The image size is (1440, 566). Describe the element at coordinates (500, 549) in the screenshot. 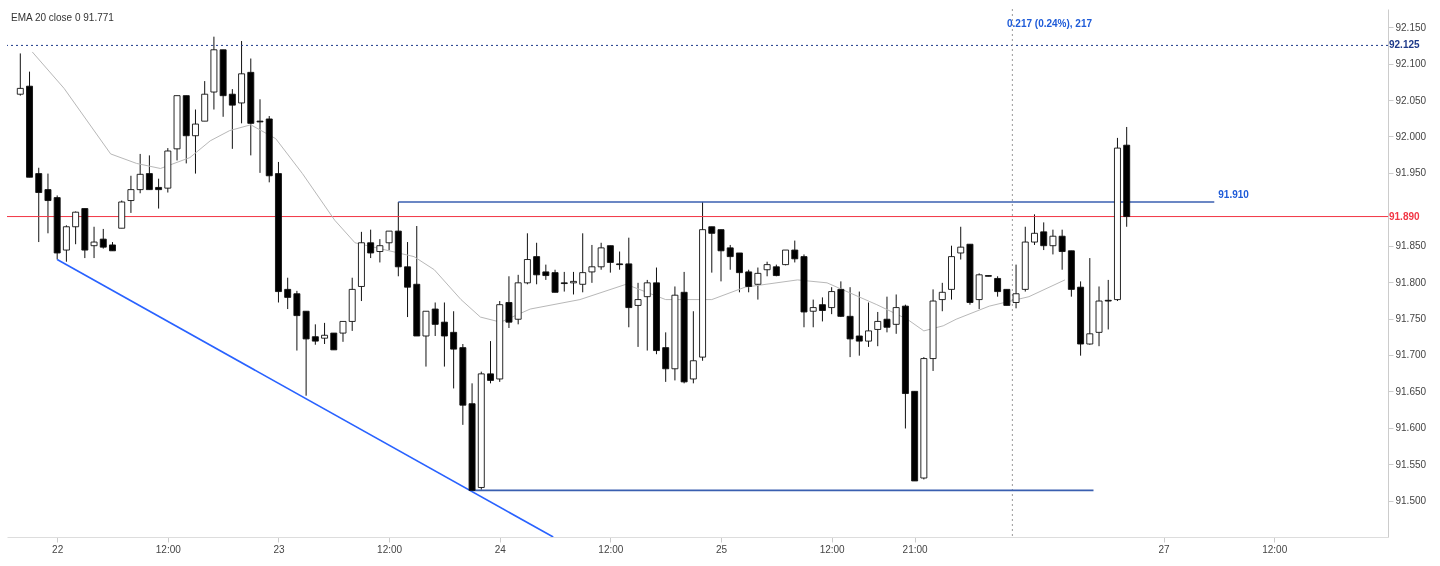

I see `x-tick-label: 24` at that location.